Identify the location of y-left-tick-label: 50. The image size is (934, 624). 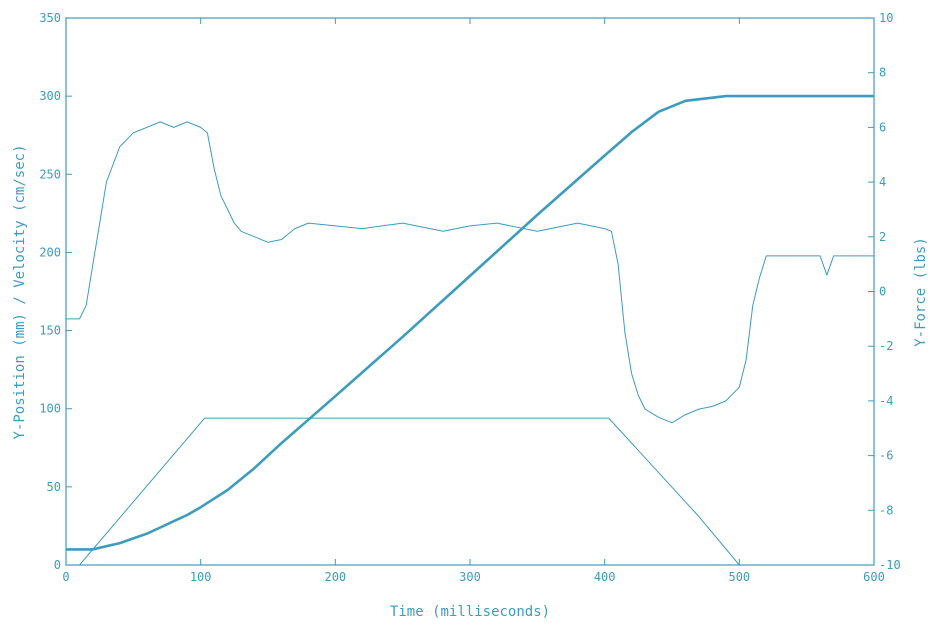
(54, 487).